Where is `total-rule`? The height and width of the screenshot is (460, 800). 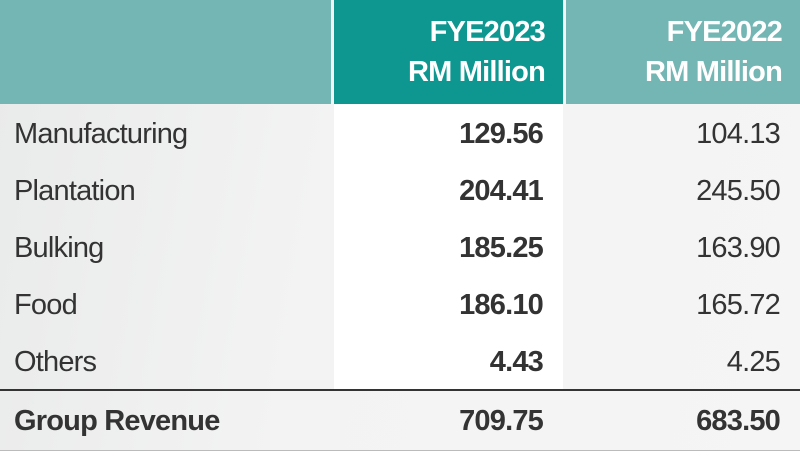 total-rule is located at coordinates (400, 390).